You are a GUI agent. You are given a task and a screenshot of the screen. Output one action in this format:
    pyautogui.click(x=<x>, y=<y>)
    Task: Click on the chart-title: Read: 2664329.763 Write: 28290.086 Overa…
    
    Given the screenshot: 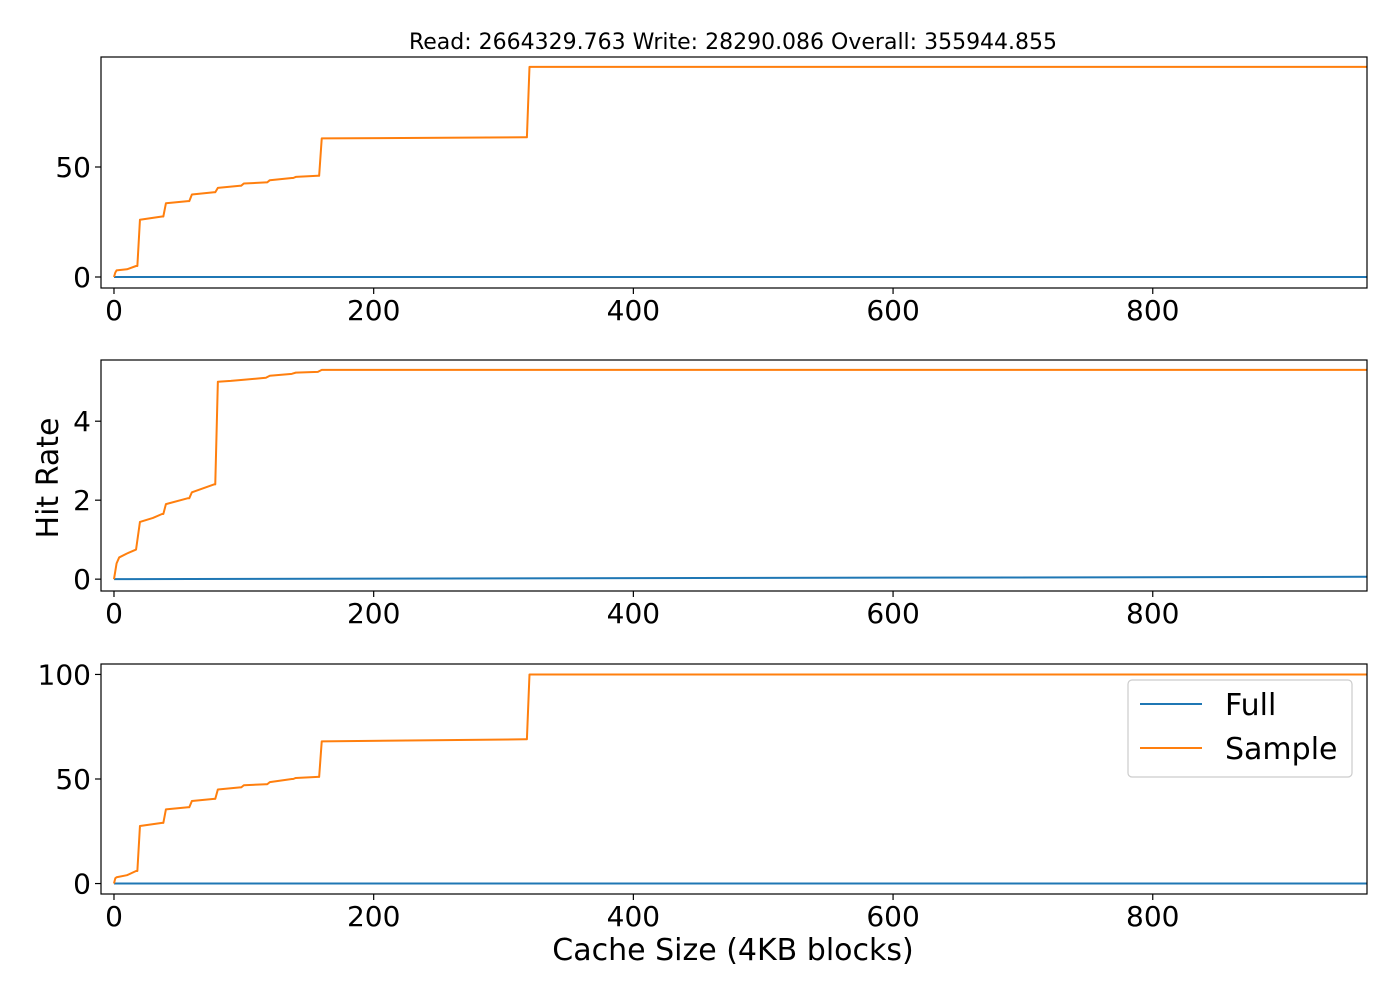 What is the action you would take?
    pyautogui.click(x=733, y=42)
    